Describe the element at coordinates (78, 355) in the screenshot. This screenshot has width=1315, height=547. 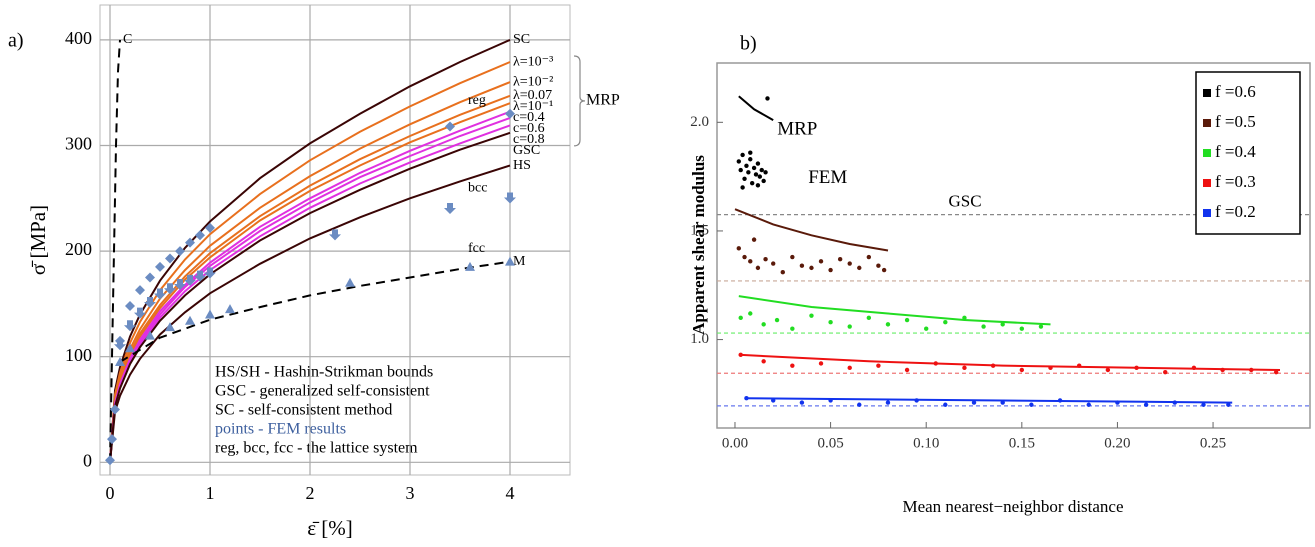
I see `y-tick-label: 100` at that location.